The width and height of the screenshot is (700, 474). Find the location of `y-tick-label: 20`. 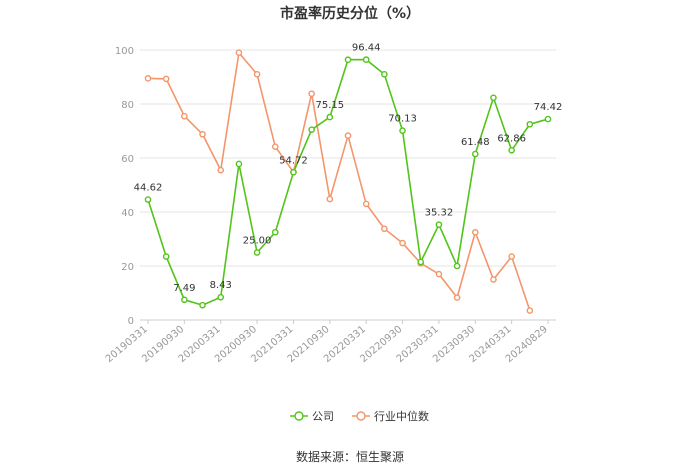

y-tick-label: 20 is located at coordinates (127, 267).